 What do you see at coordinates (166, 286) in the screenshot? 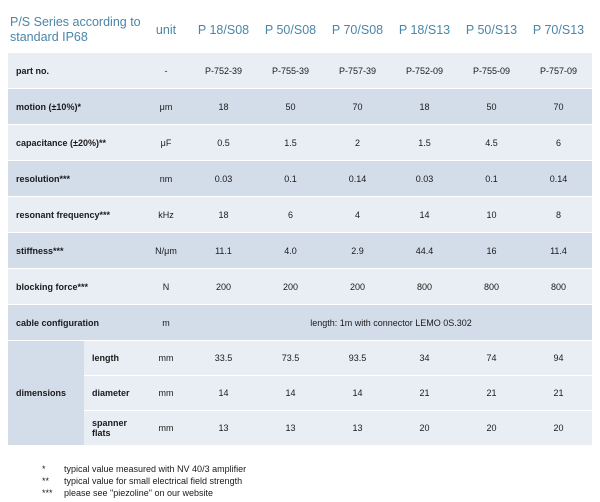
I see `row-unit: N` at bounding box center [166, 286].